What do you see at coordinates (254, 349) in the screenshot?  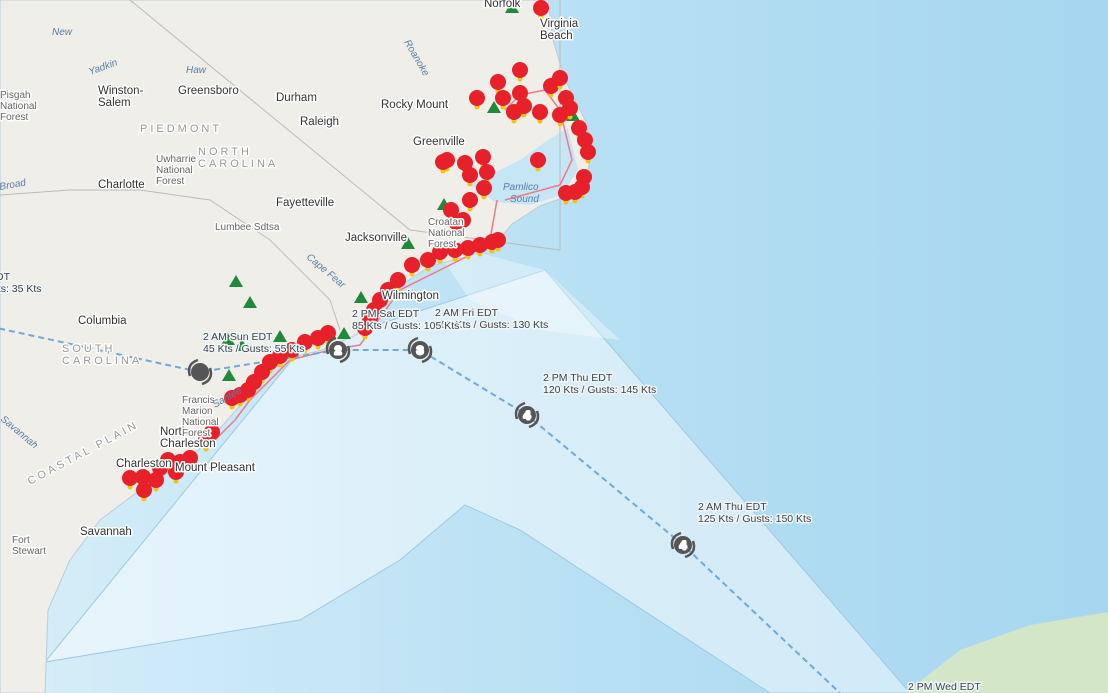 I see `forecast-intensity: 45 Kts / Gusts: 55 Kts` at bounding box center [254, 349].